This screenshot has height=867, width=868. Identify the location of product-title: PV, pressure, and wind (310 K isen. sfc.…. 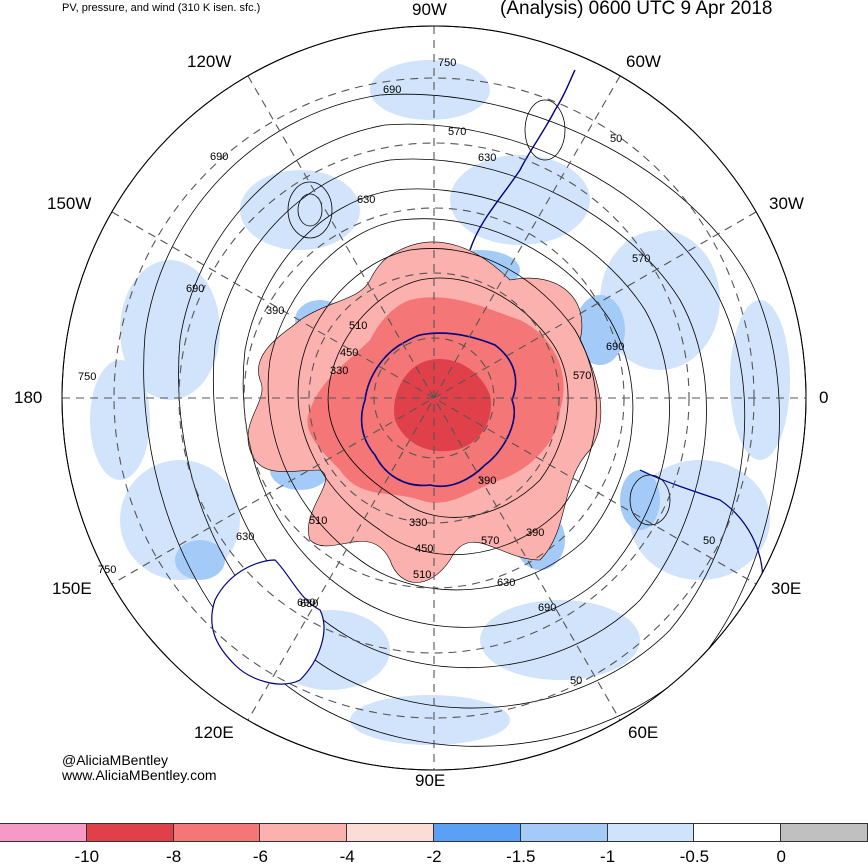
(161, 8).